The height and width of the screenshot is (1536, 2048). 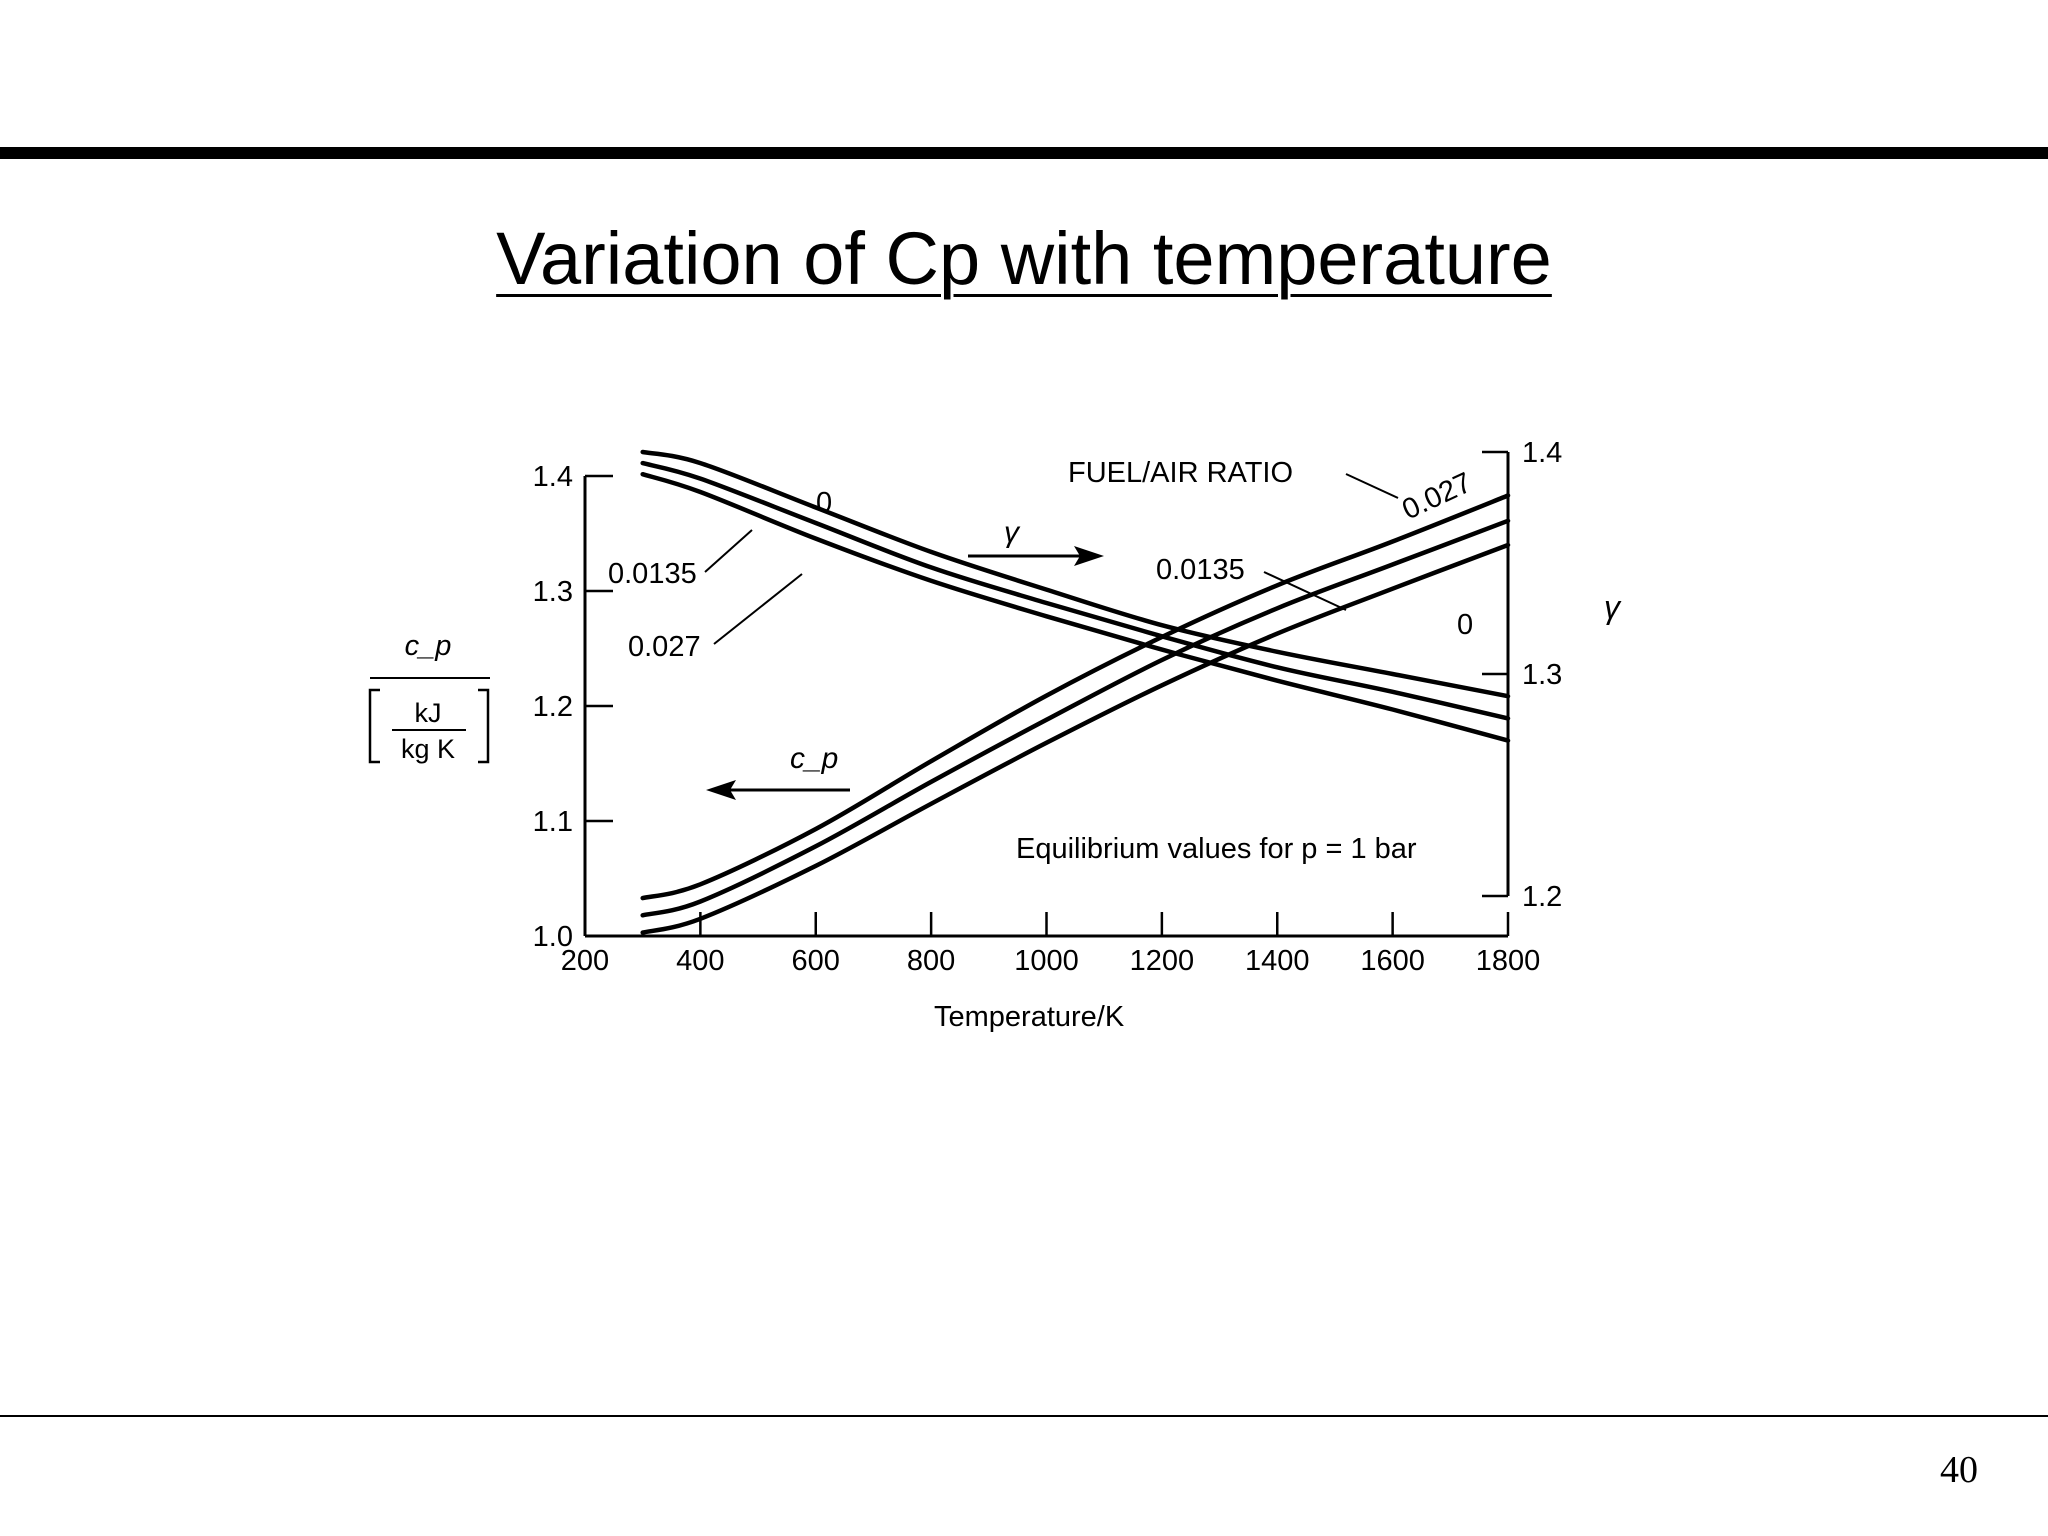 What do you see at coordinates (1465, 625) in the screenshot?
I see `label-cp-0: 0` at bounding box center [1465, 625].